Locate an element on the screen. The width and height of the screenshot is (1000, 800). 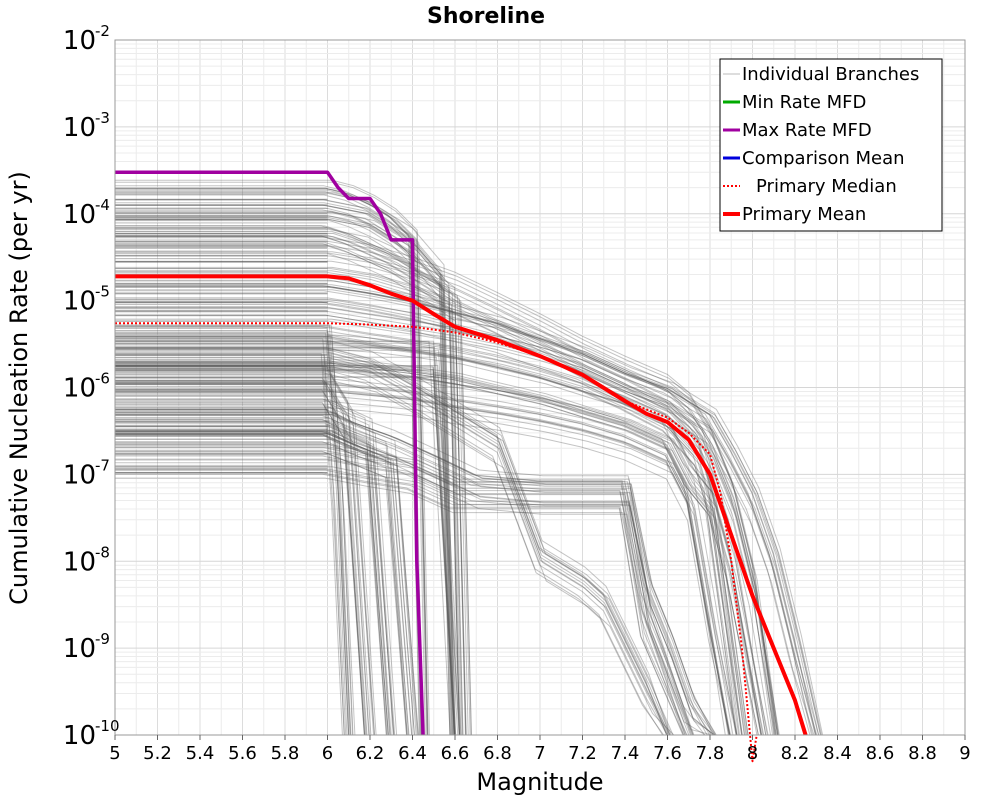
y-tick: 10 -3 is located at coordinates (86, 126).